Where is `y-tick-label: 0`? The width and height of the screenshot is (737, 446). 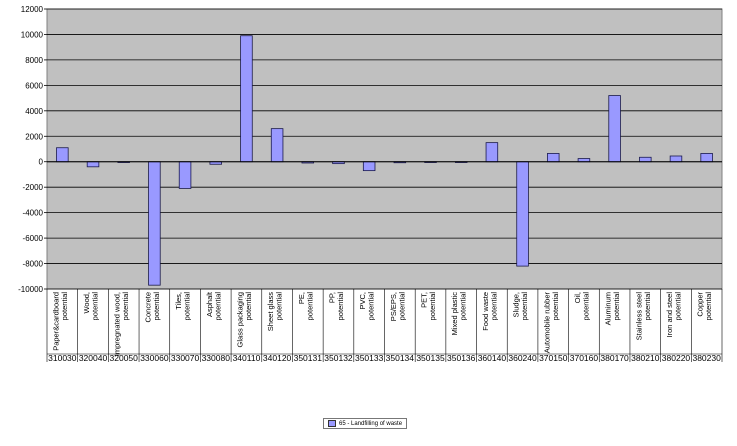 y-tick-label: 0 is located at coordinates (41, 162).